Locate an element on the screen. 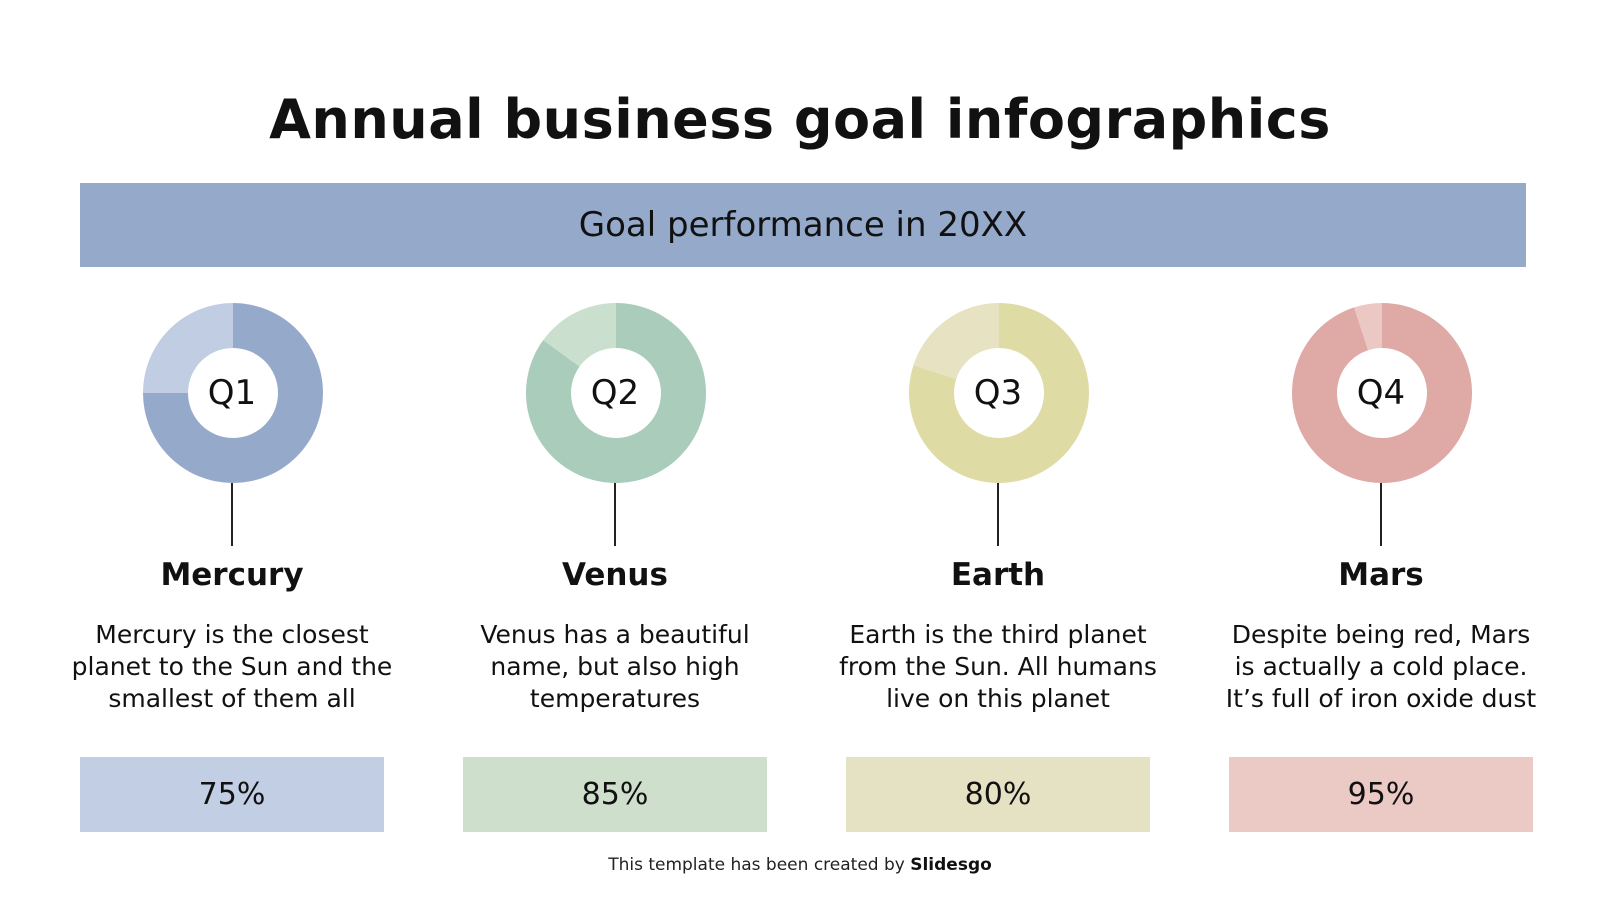 This screenshot has width=1600, height=900. percent-value-q2: 85% is located at coordinates (615, 794).